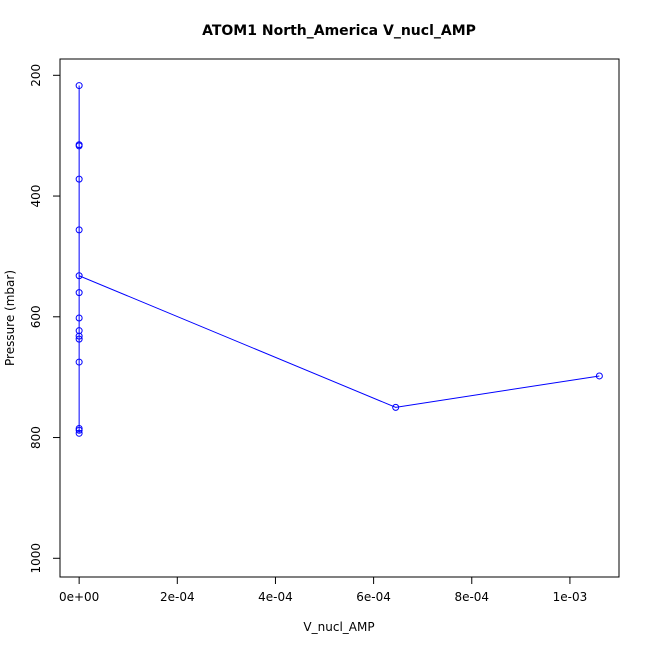 The image size is (650, 650). Describe the element at coordinates (36, 437) in the screenshot. I see `y-tick-label: 800` at that location.